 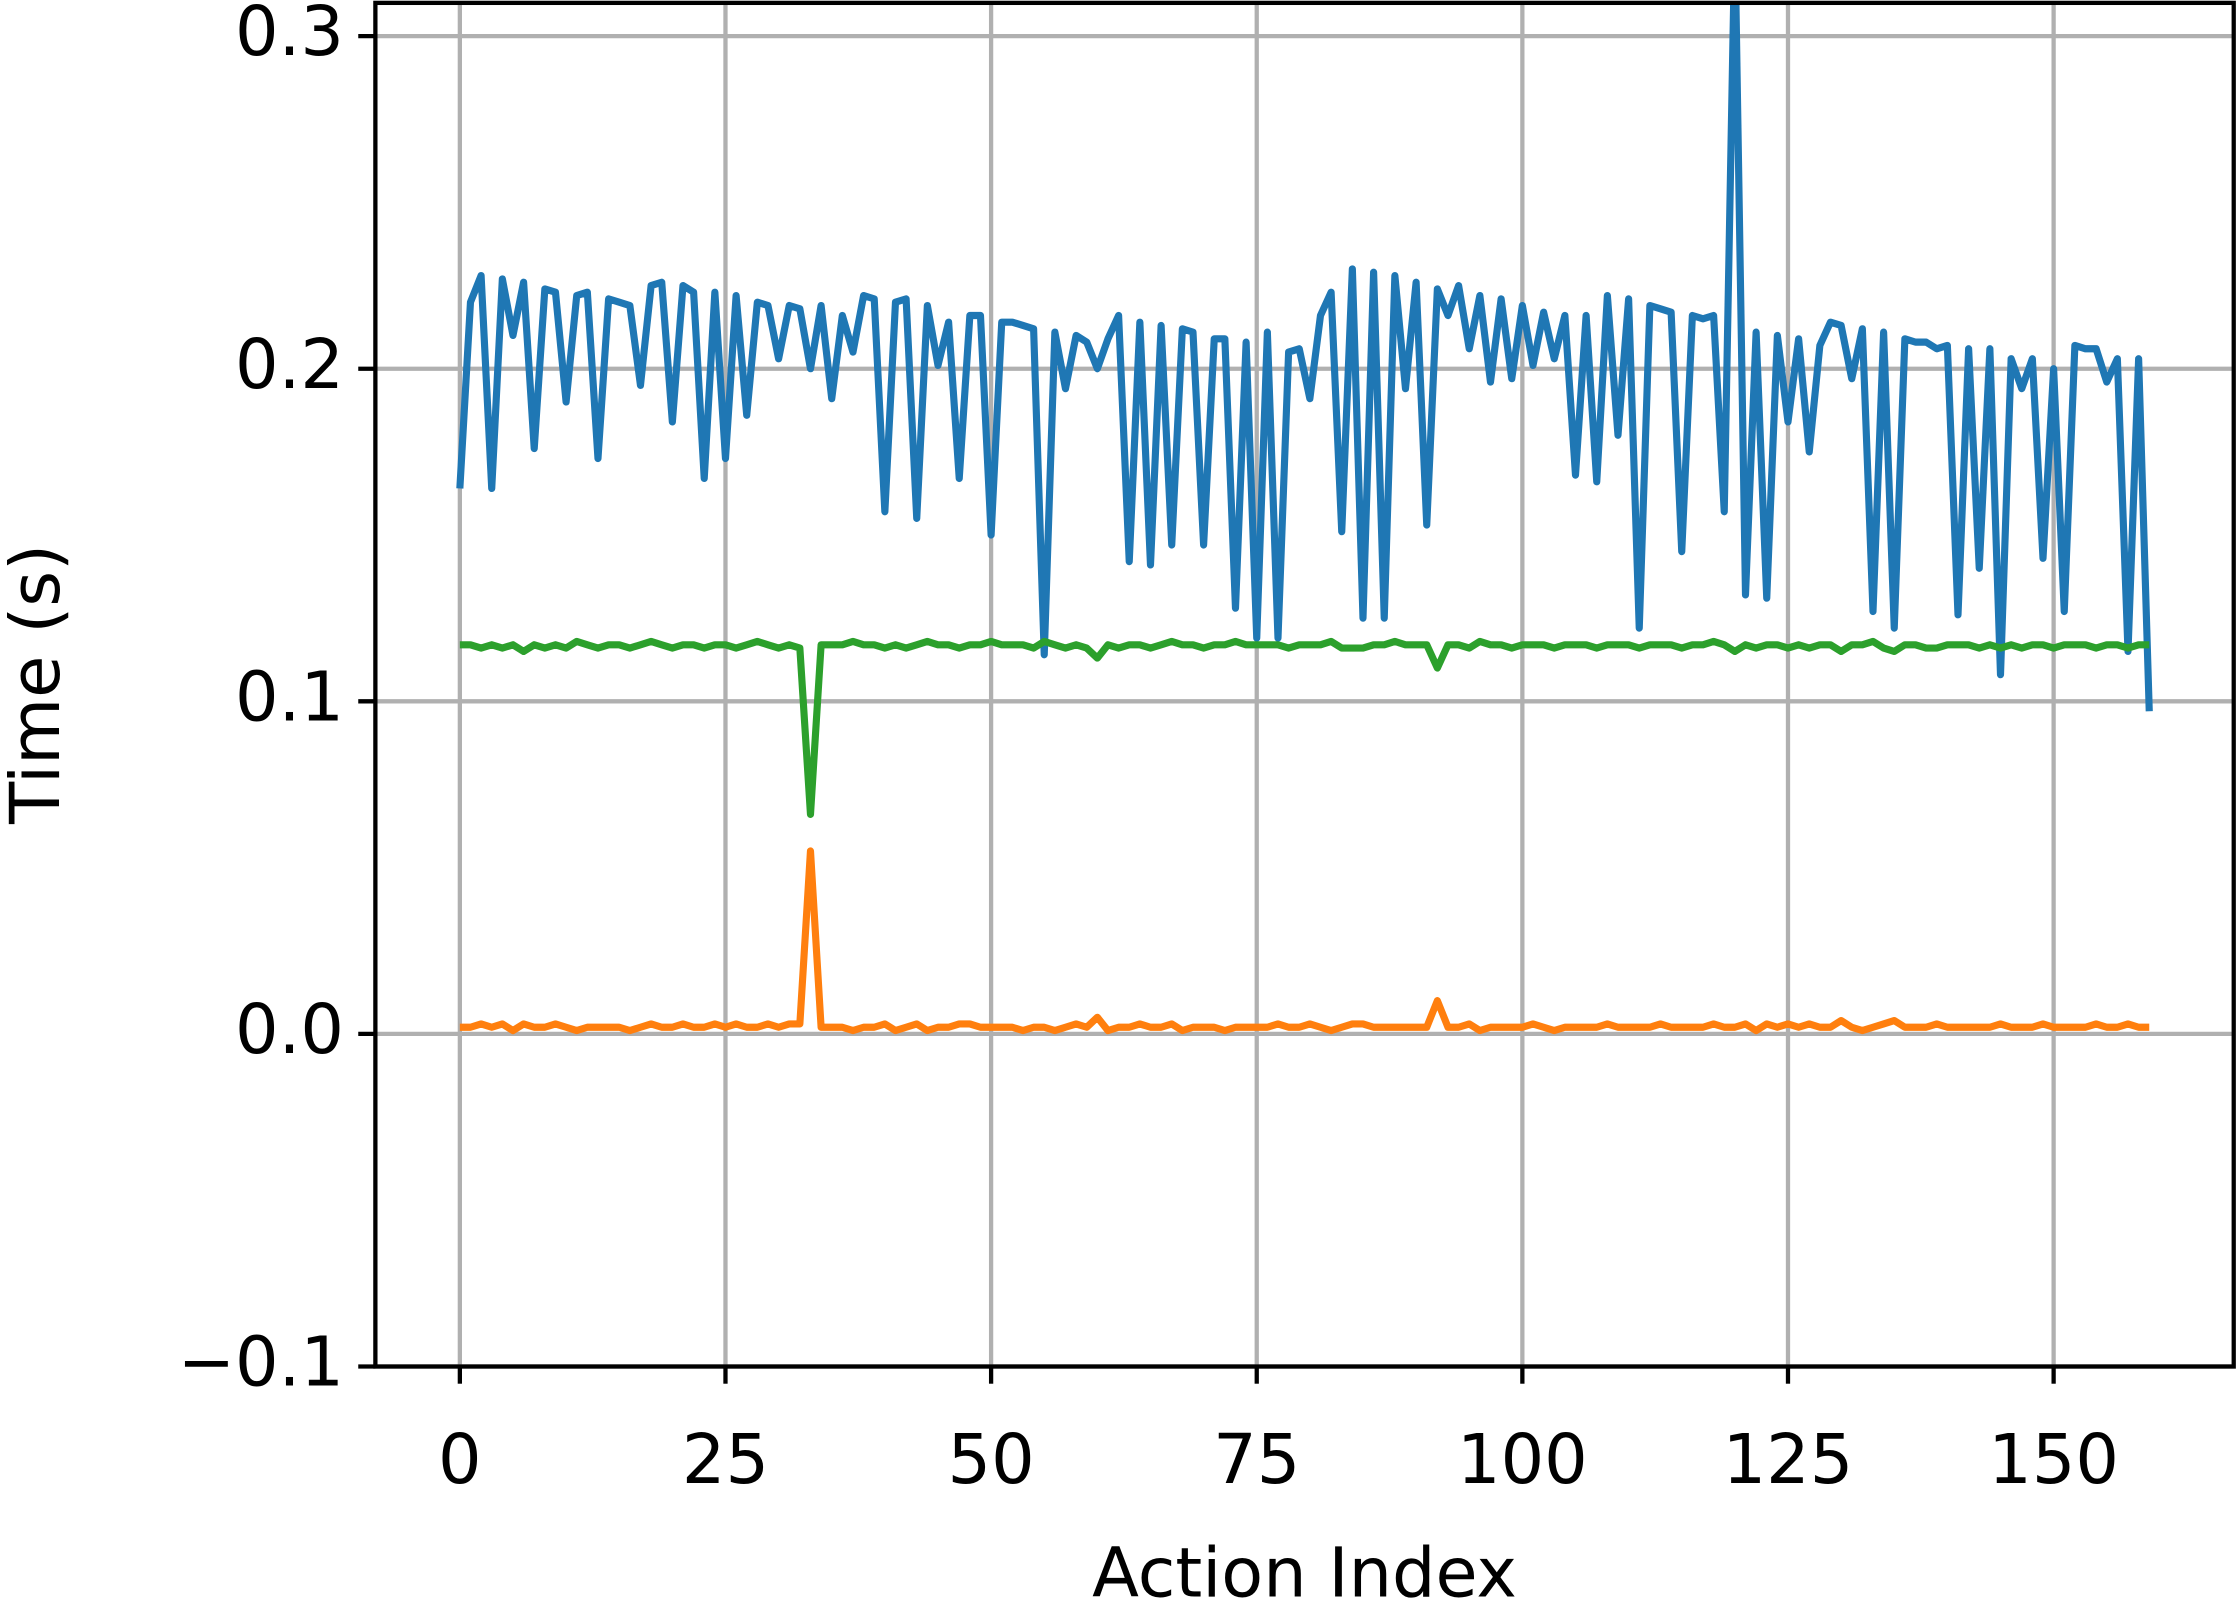 What do you see at coordinates (1522, 1460) in the screenshot?
I see `x-tick-label: 100` at bounding box center [1522, 1460].